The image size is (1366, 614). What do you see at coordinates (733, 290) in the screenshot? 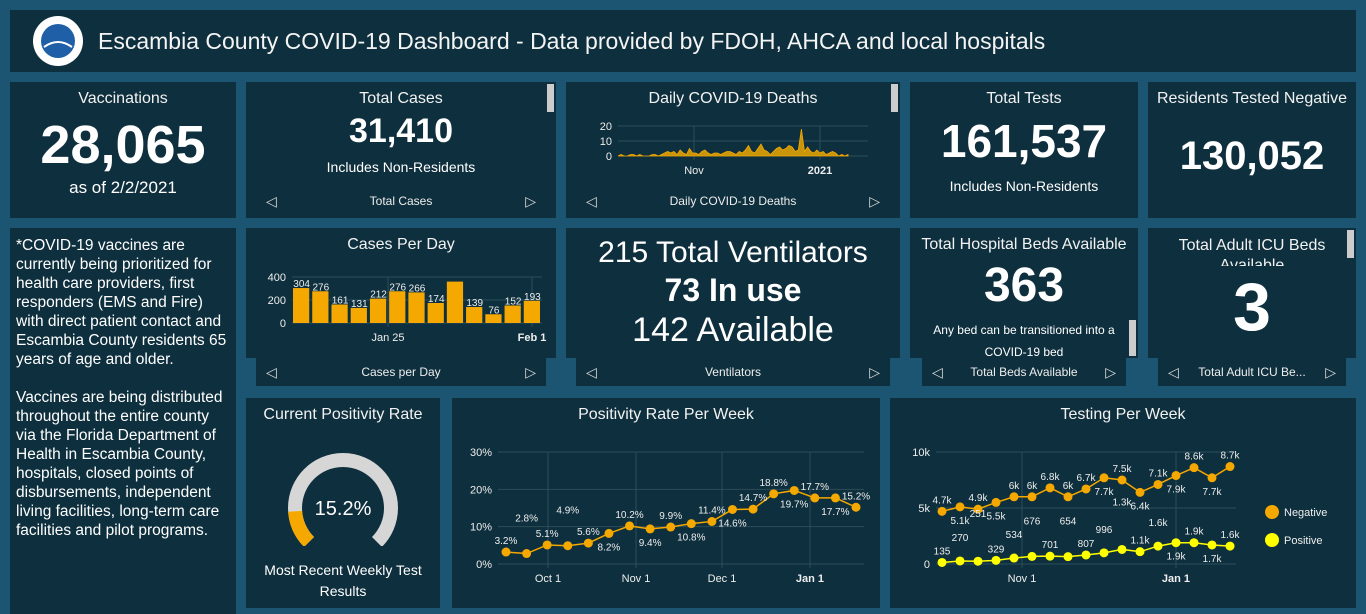
I see `ventilators-in-use: 73 In use` at bounding box center [733, 290].